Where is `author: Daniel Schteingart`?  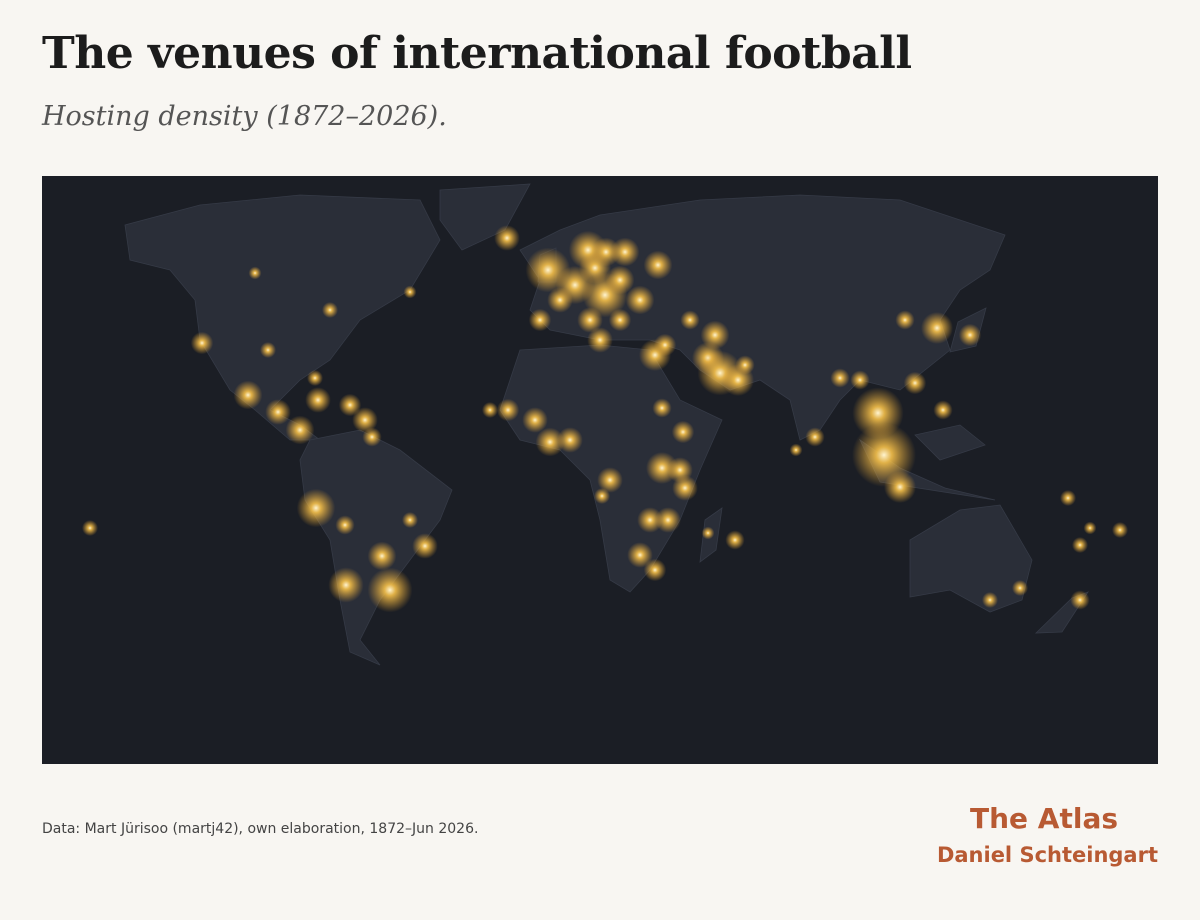
author: Daniel Schteingart is located at coordinates (1047, 855).